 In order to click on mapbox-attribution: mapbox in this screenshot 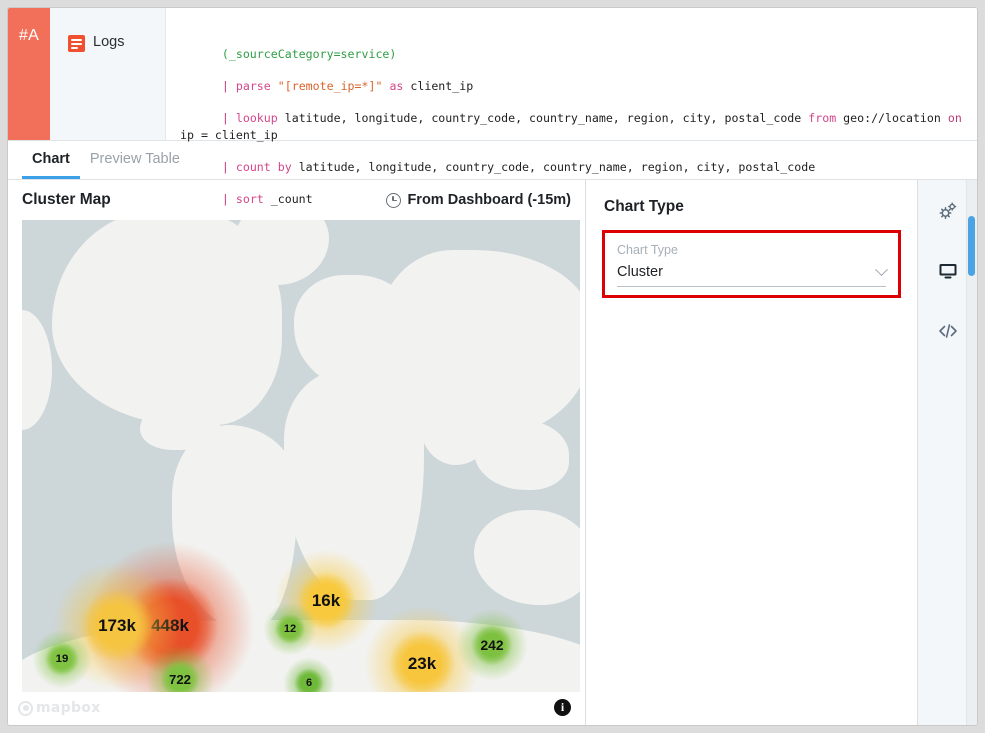, I will do `click(59, 708)`.